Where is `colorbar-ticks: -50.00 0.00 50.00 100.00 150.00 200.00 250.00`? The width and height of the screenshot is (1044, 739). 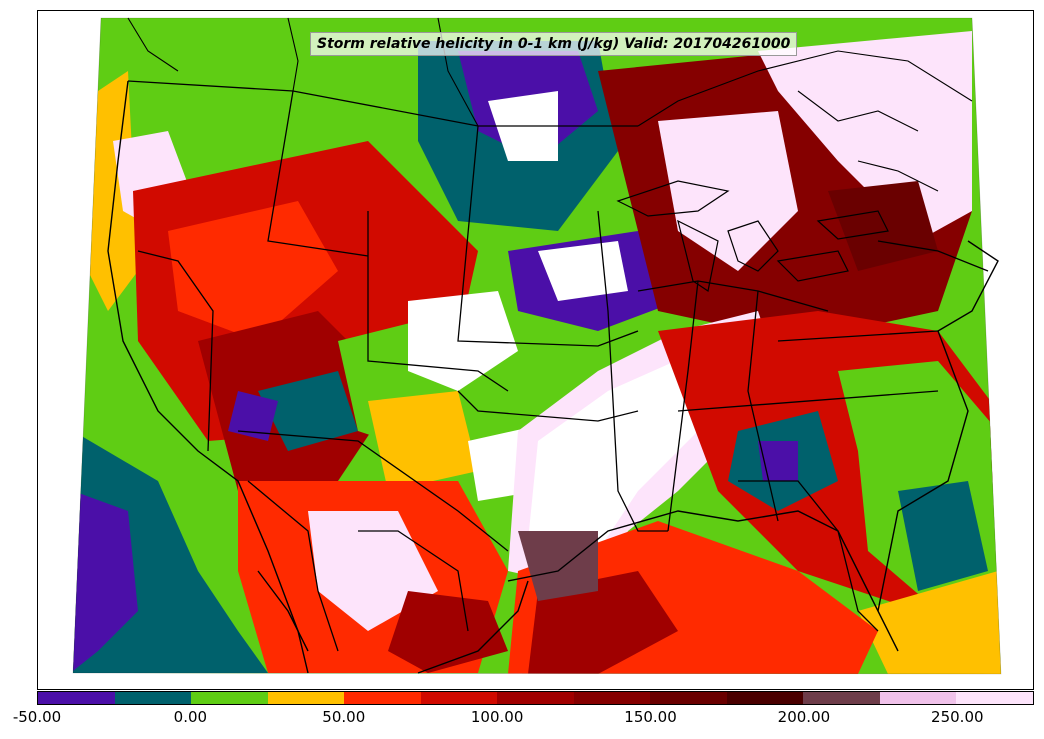
colorbar-ticks: -50.00 0.00 50.00 100.00 150.00 200.00 250.00 is located at coordinates (522, 720).